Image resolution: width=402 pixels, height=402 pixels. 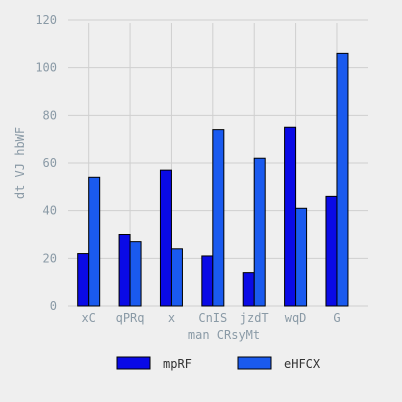 What do you see at coordinates (224, 335) in the screenshot?
I see `x-axis-label: man CRsyMt` at bounding box center [224, 335].